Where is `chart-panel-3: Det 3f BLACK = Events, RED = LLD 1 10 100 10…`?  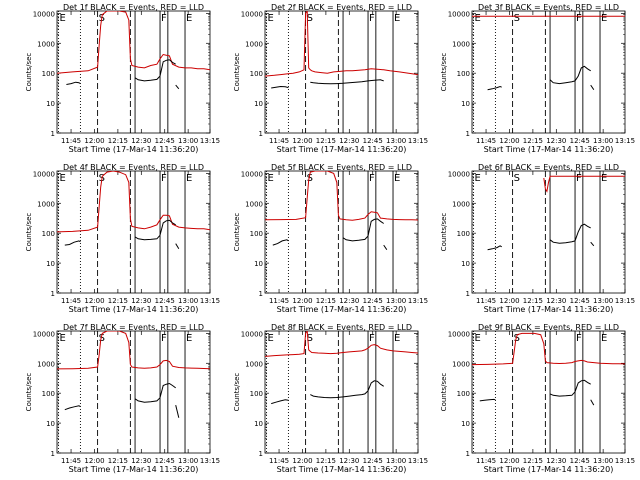 chart-panel-3: Det 3f BLACK = Events, RED = LLD 1 10 100 10… is located at coordinates (537, 78).